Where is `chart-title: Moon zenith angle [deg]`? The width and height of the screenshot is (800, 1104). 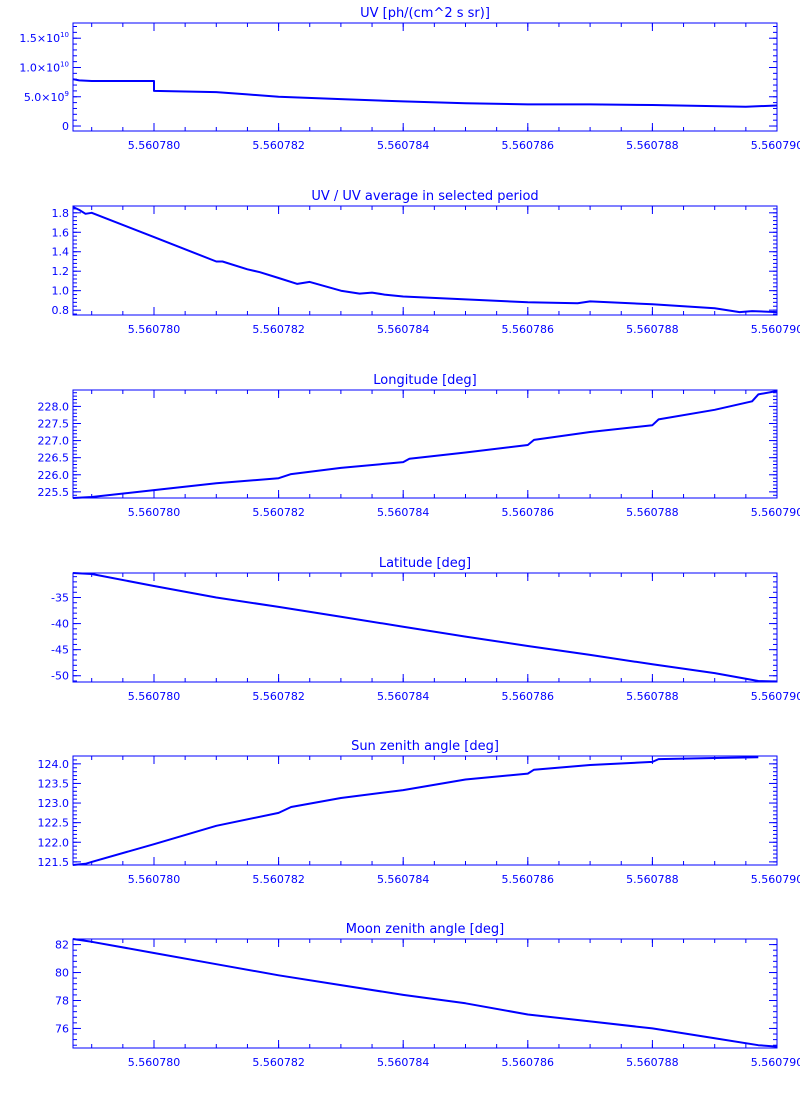 chart-title: Moon zenith angle [deg] is located at coordinates (425, 929).